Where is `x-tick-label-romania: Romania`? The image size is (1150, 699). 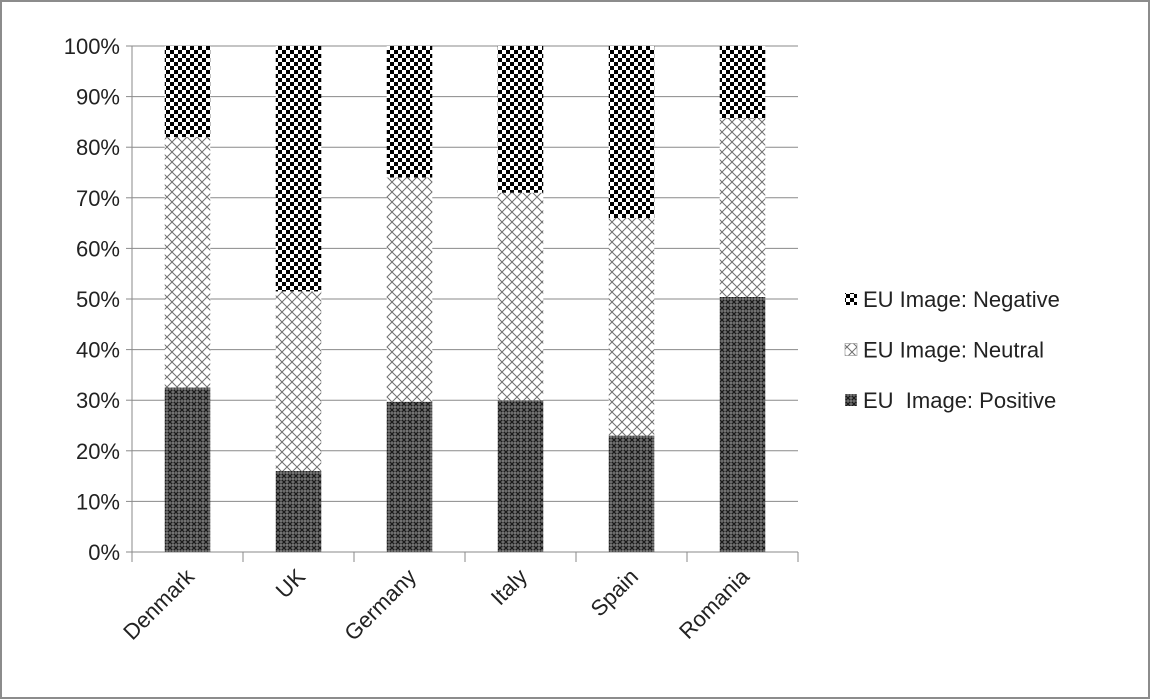 x-tick-label-romania: Romania is located at coordinates (714, 603).